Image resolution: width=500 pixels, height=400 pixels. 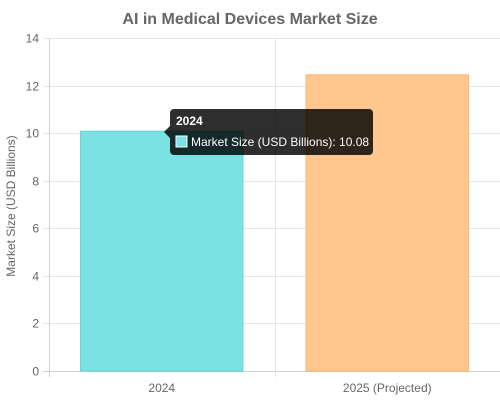 I want to click on x-axis: 2024 2025 (Projected), so click(x=289, y=388).